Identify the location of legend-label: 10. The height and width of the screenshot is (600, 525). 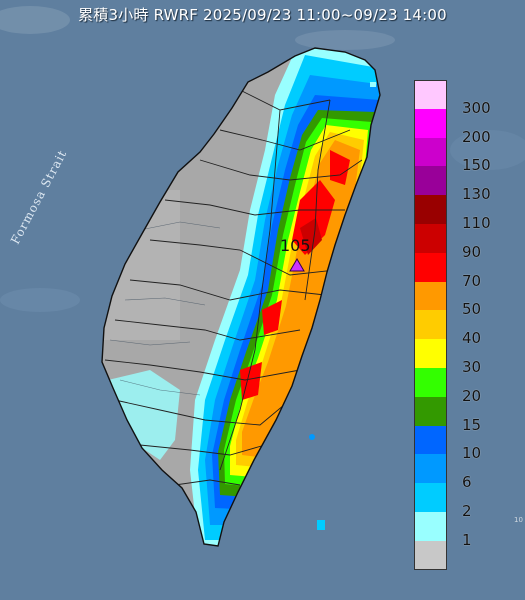
(472, 453).